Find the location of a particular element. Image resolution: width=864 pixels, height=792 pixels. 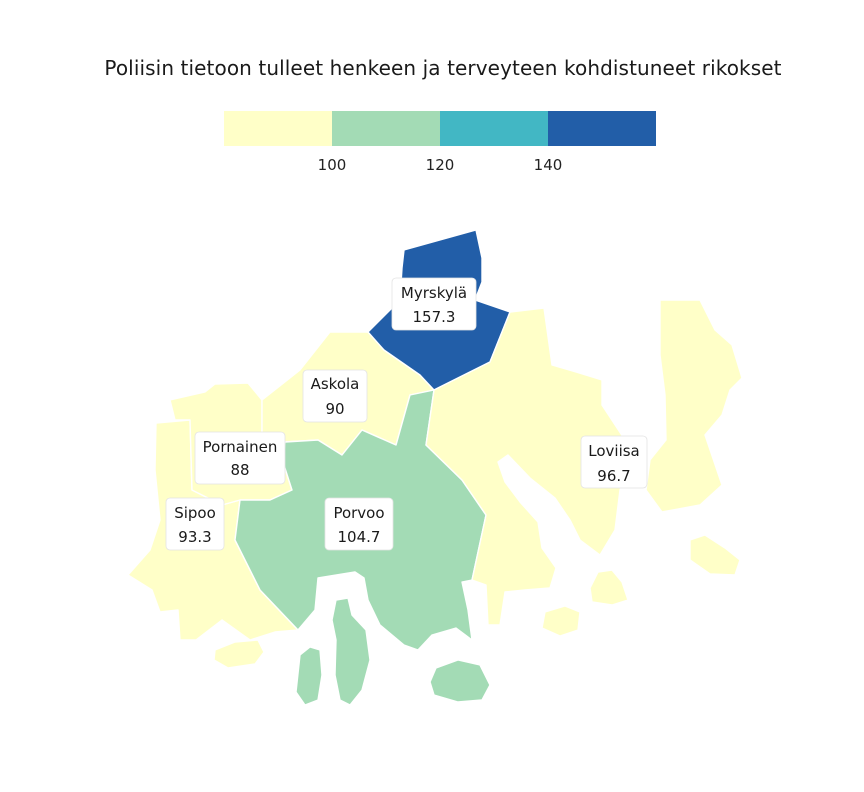

label-loviisa-name: Loviisa is located at coordinates (614, 451).